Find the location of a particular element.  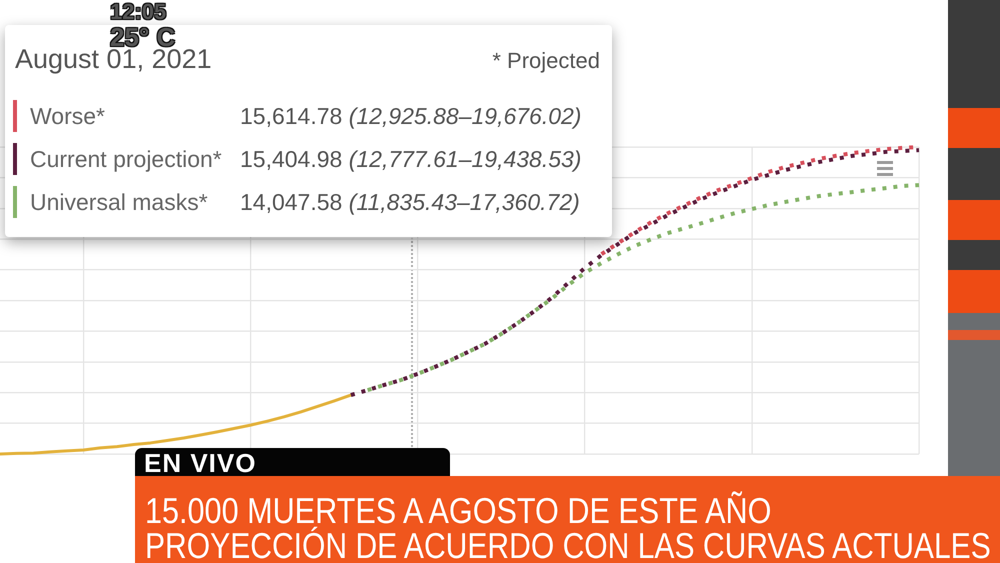

text: 15,614.78 (12,925.88–19,676.02) is located at coordinates (411, 116).